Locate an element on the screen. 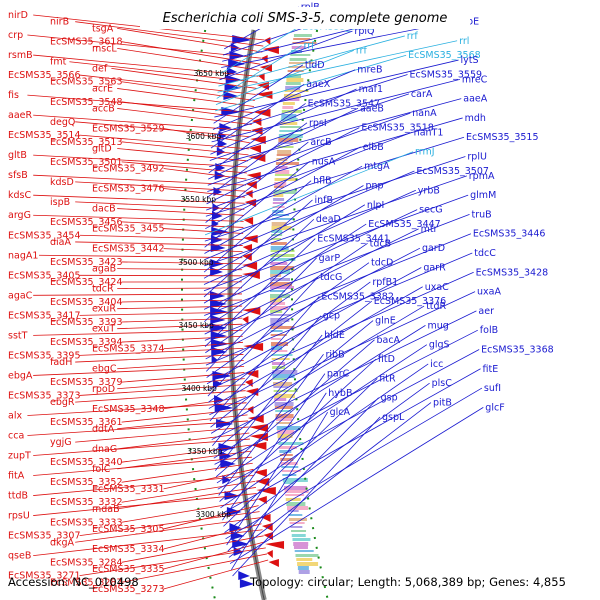 The width and height of the screenshot is (600, 600). gene-label: ygjG is located at coordinates (61, 442).